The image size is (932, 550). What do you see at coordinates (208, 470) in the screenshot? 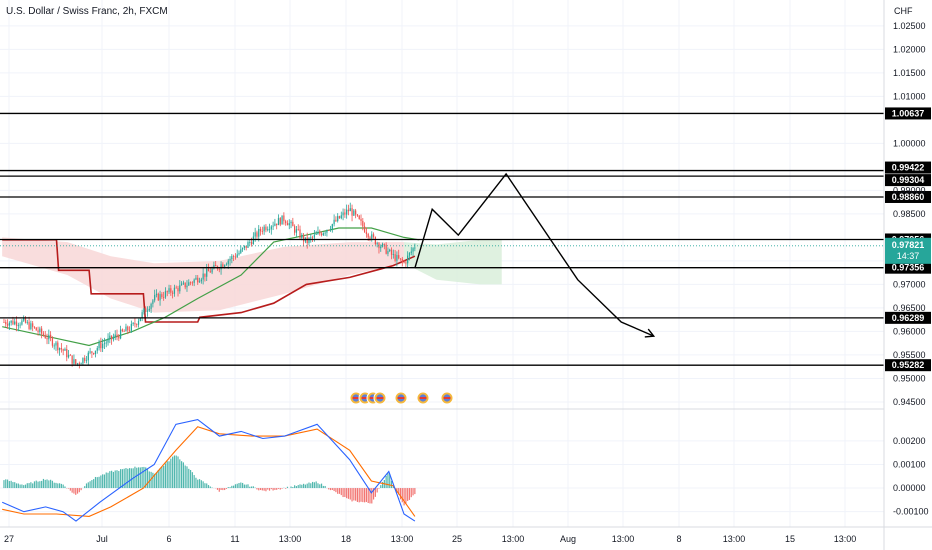
I see `macd-pane` at bounding box center [208, 470].